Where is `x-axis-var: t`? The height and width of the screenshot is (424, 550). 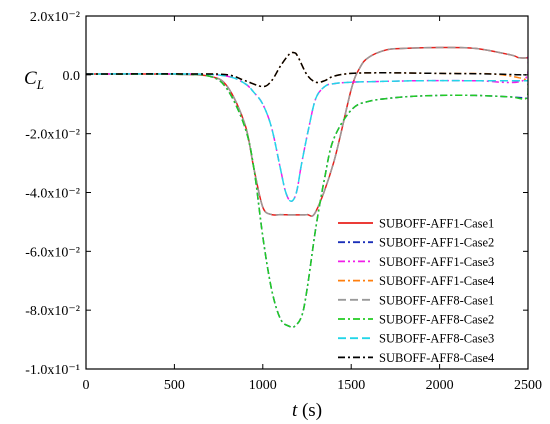
x-axis-var: t is located at coordinates (295, 410).